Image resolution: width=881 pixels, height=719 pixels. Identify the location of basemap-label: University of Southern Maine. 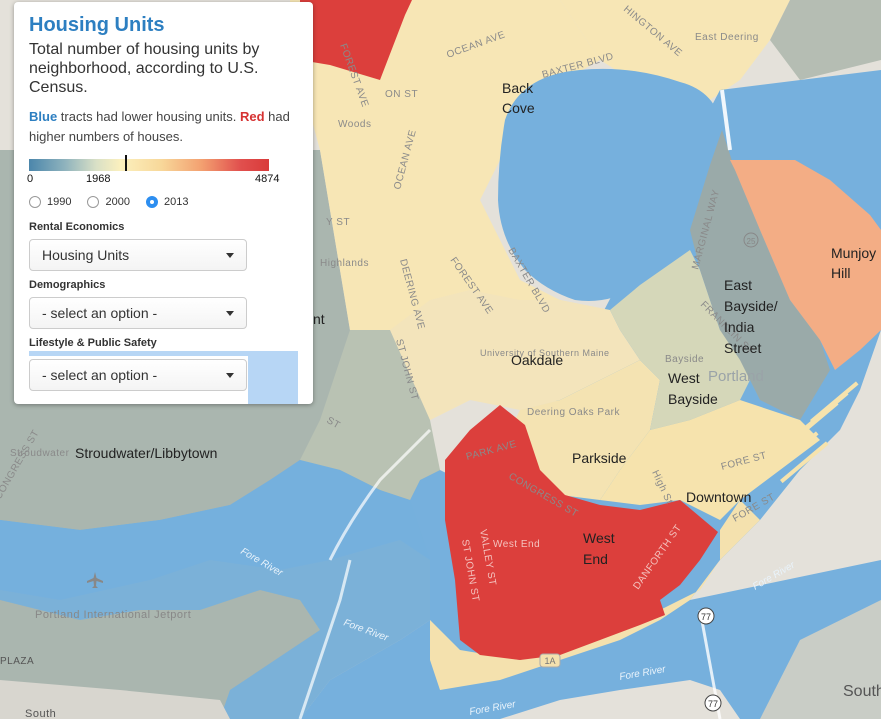
(545, 353).